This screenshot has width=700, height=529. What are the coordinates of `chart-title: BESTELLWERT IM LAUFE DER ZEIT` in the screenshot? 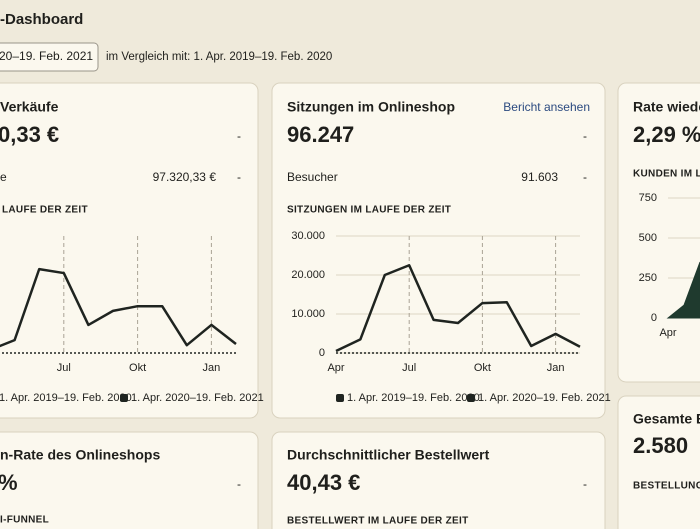 It's located at (377, 521).